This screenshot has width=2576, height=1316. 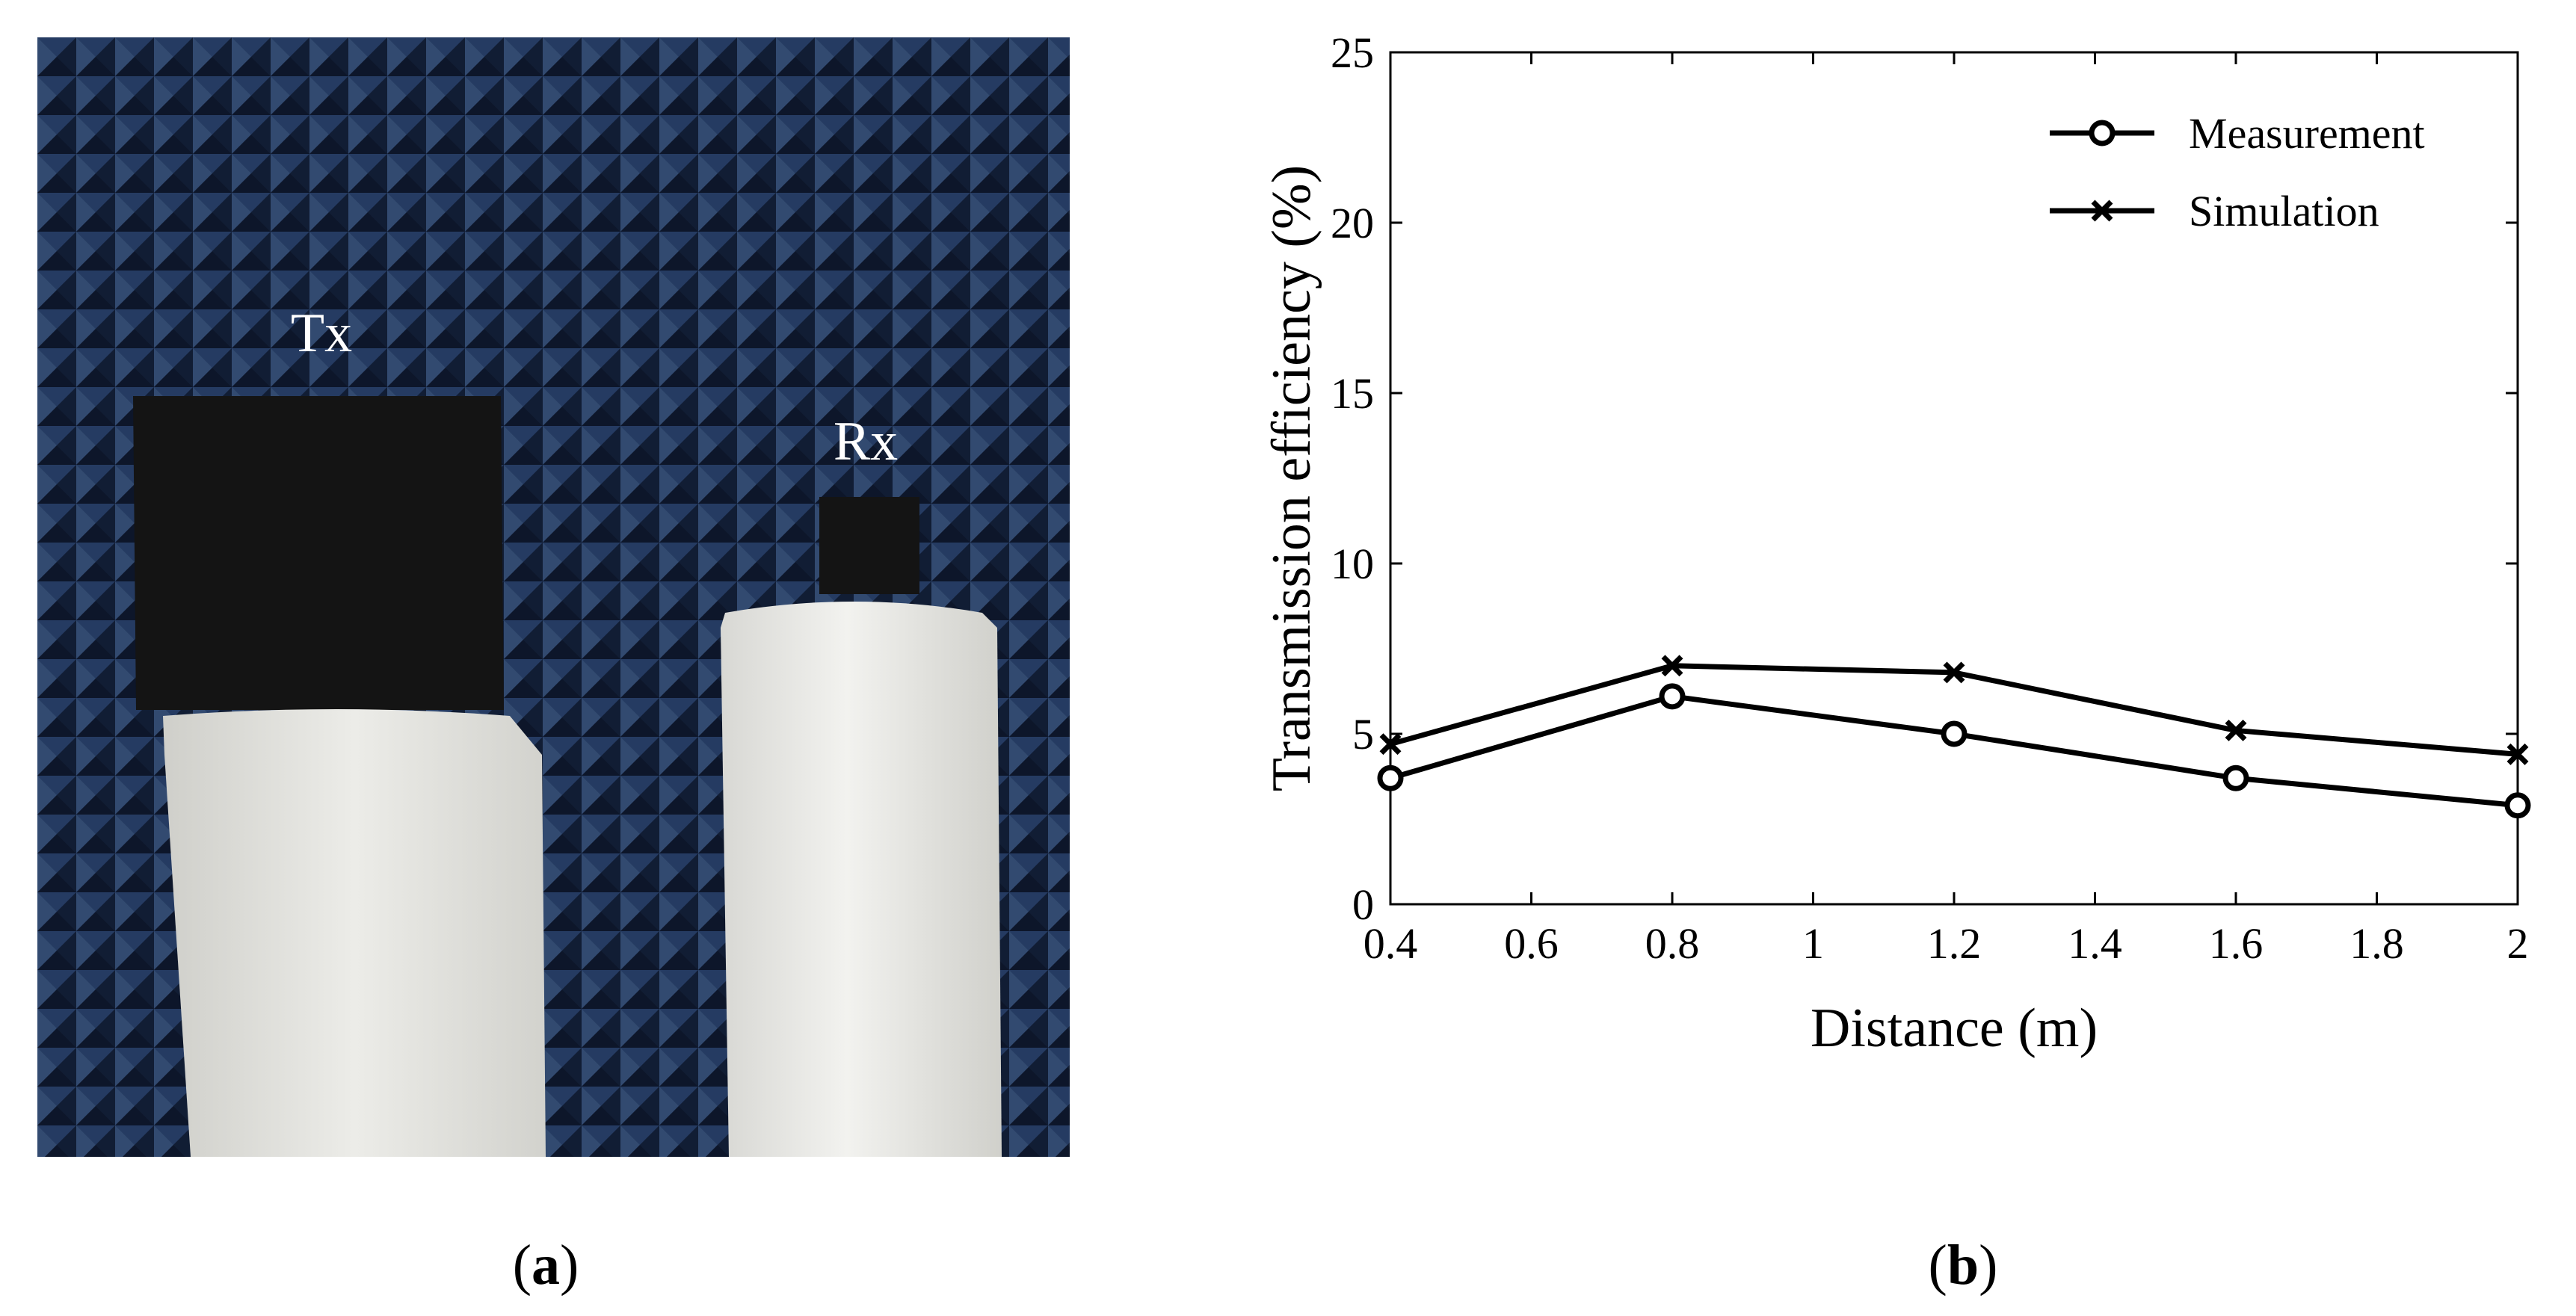 What do you see at coordinates (2307, 133) in the screenshot?
I see `legend-label-measurement: Measurement` at bounding box center [2307, 133].